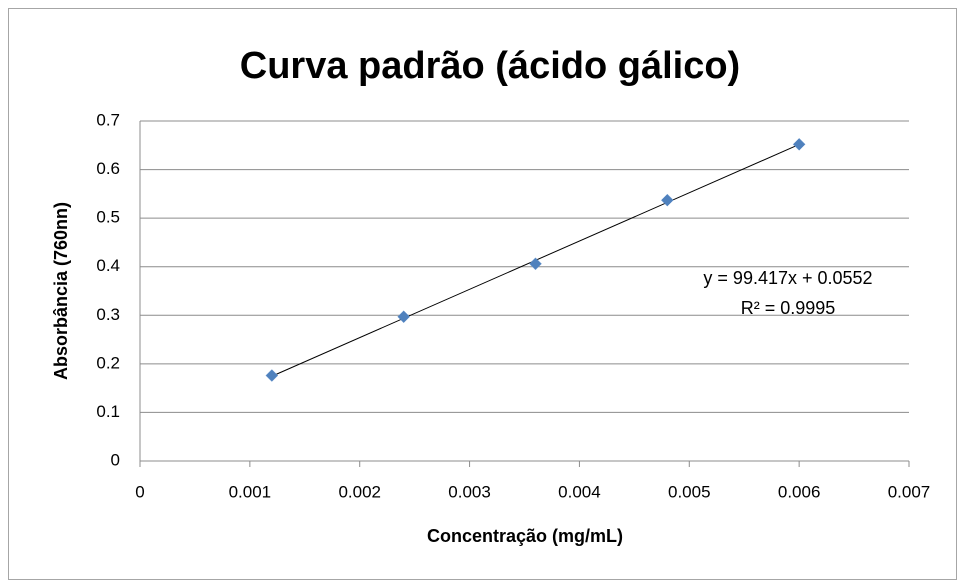 The width and height of the screenshot is (958, 581). I want to click on y-axis-label: Absorbância (760nn), so click(61, 291).